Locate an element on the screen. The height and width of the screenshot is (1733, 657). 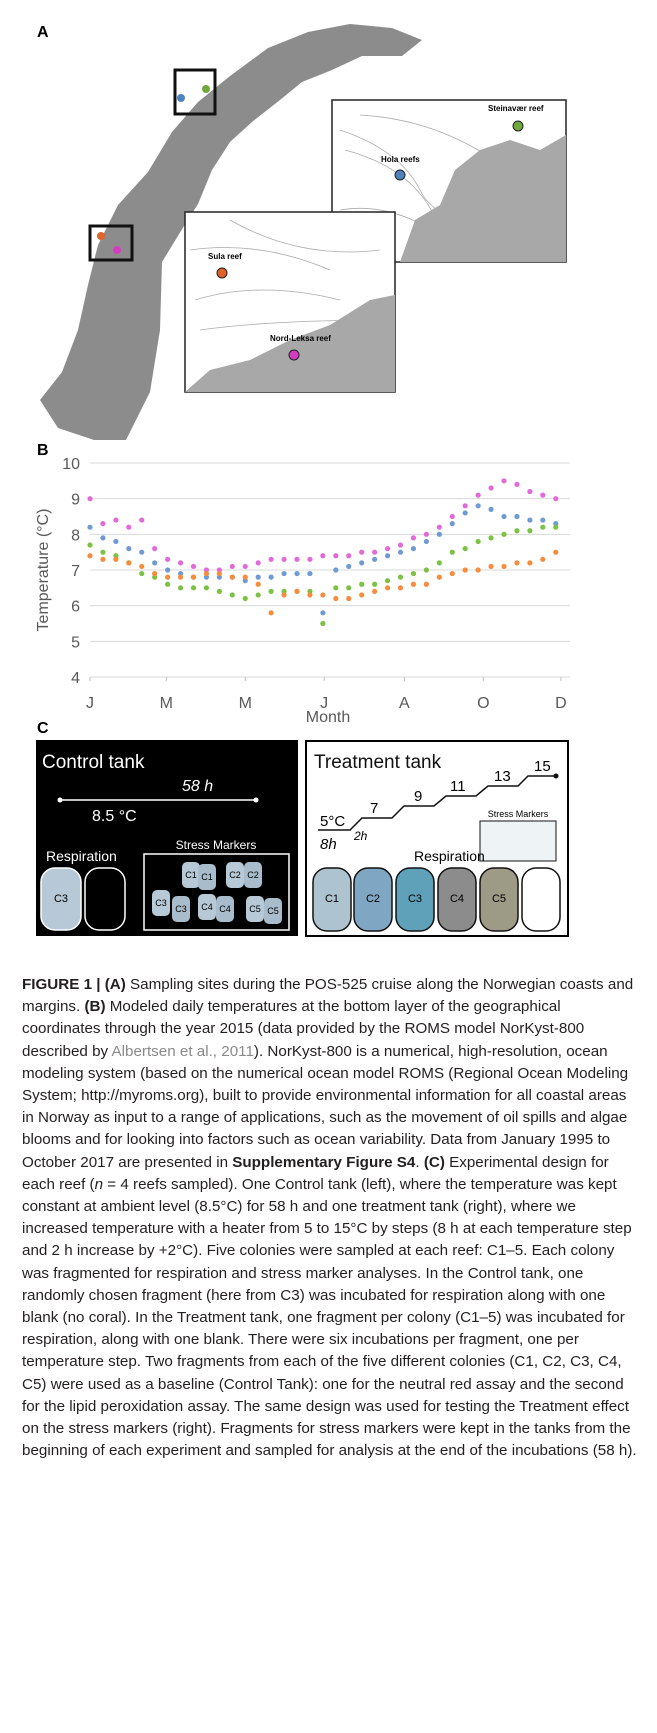
y-tick-label: 7 is located at coordinates (75, 571).